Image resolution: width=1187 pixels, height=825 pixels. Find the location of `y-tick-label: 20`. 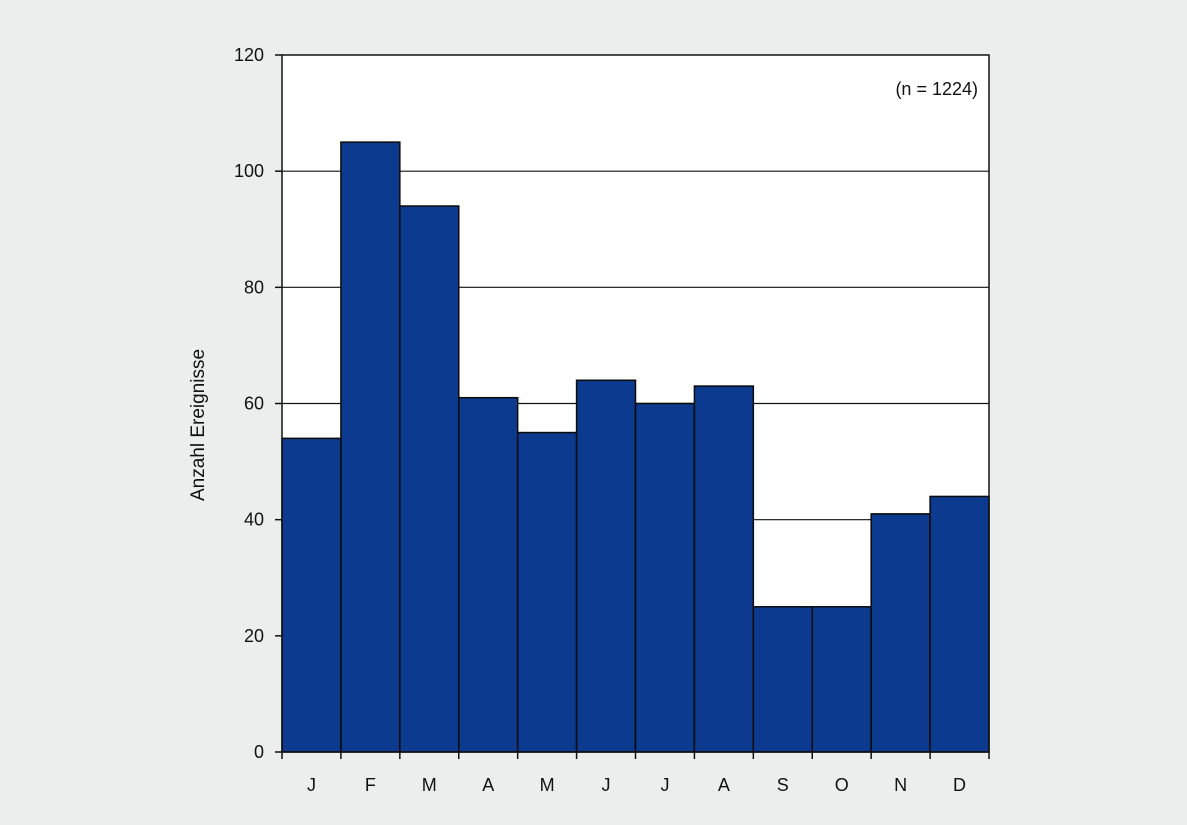

y-tick-label: 20 is located at coordinates (254, 636).